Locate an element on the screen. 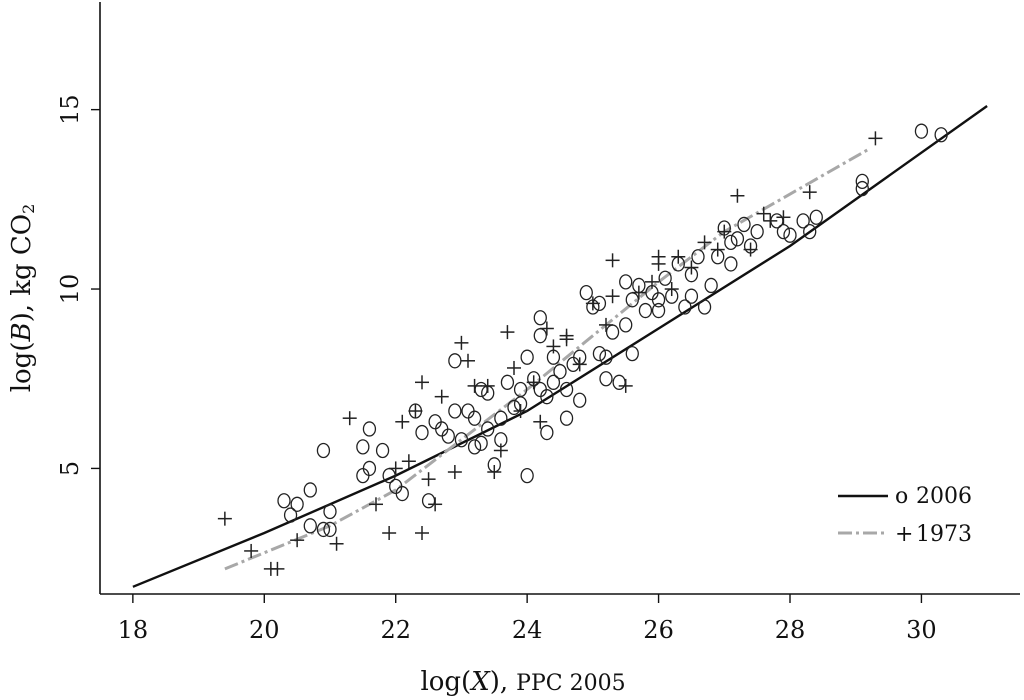  y-axis-title-sub: 2 is located at coordinates (28, 209).